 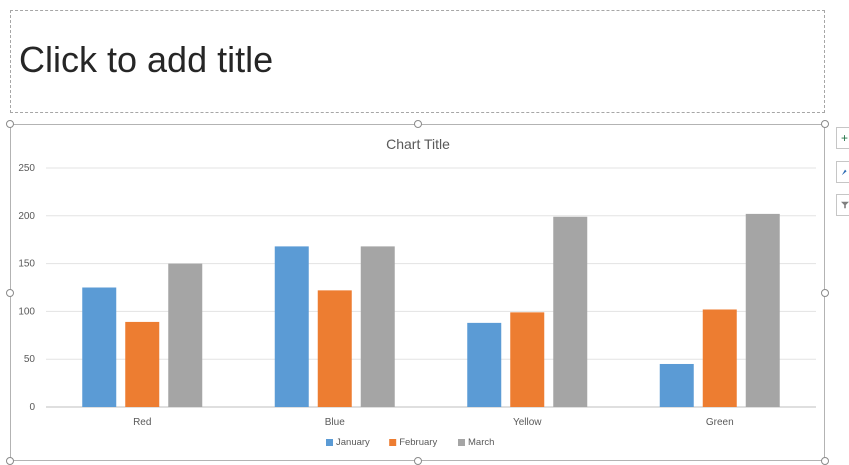 What do you see at coordinates (291, 326) in the screenshot?
I see `bar-january-blue` at bounding box center [291, 326].